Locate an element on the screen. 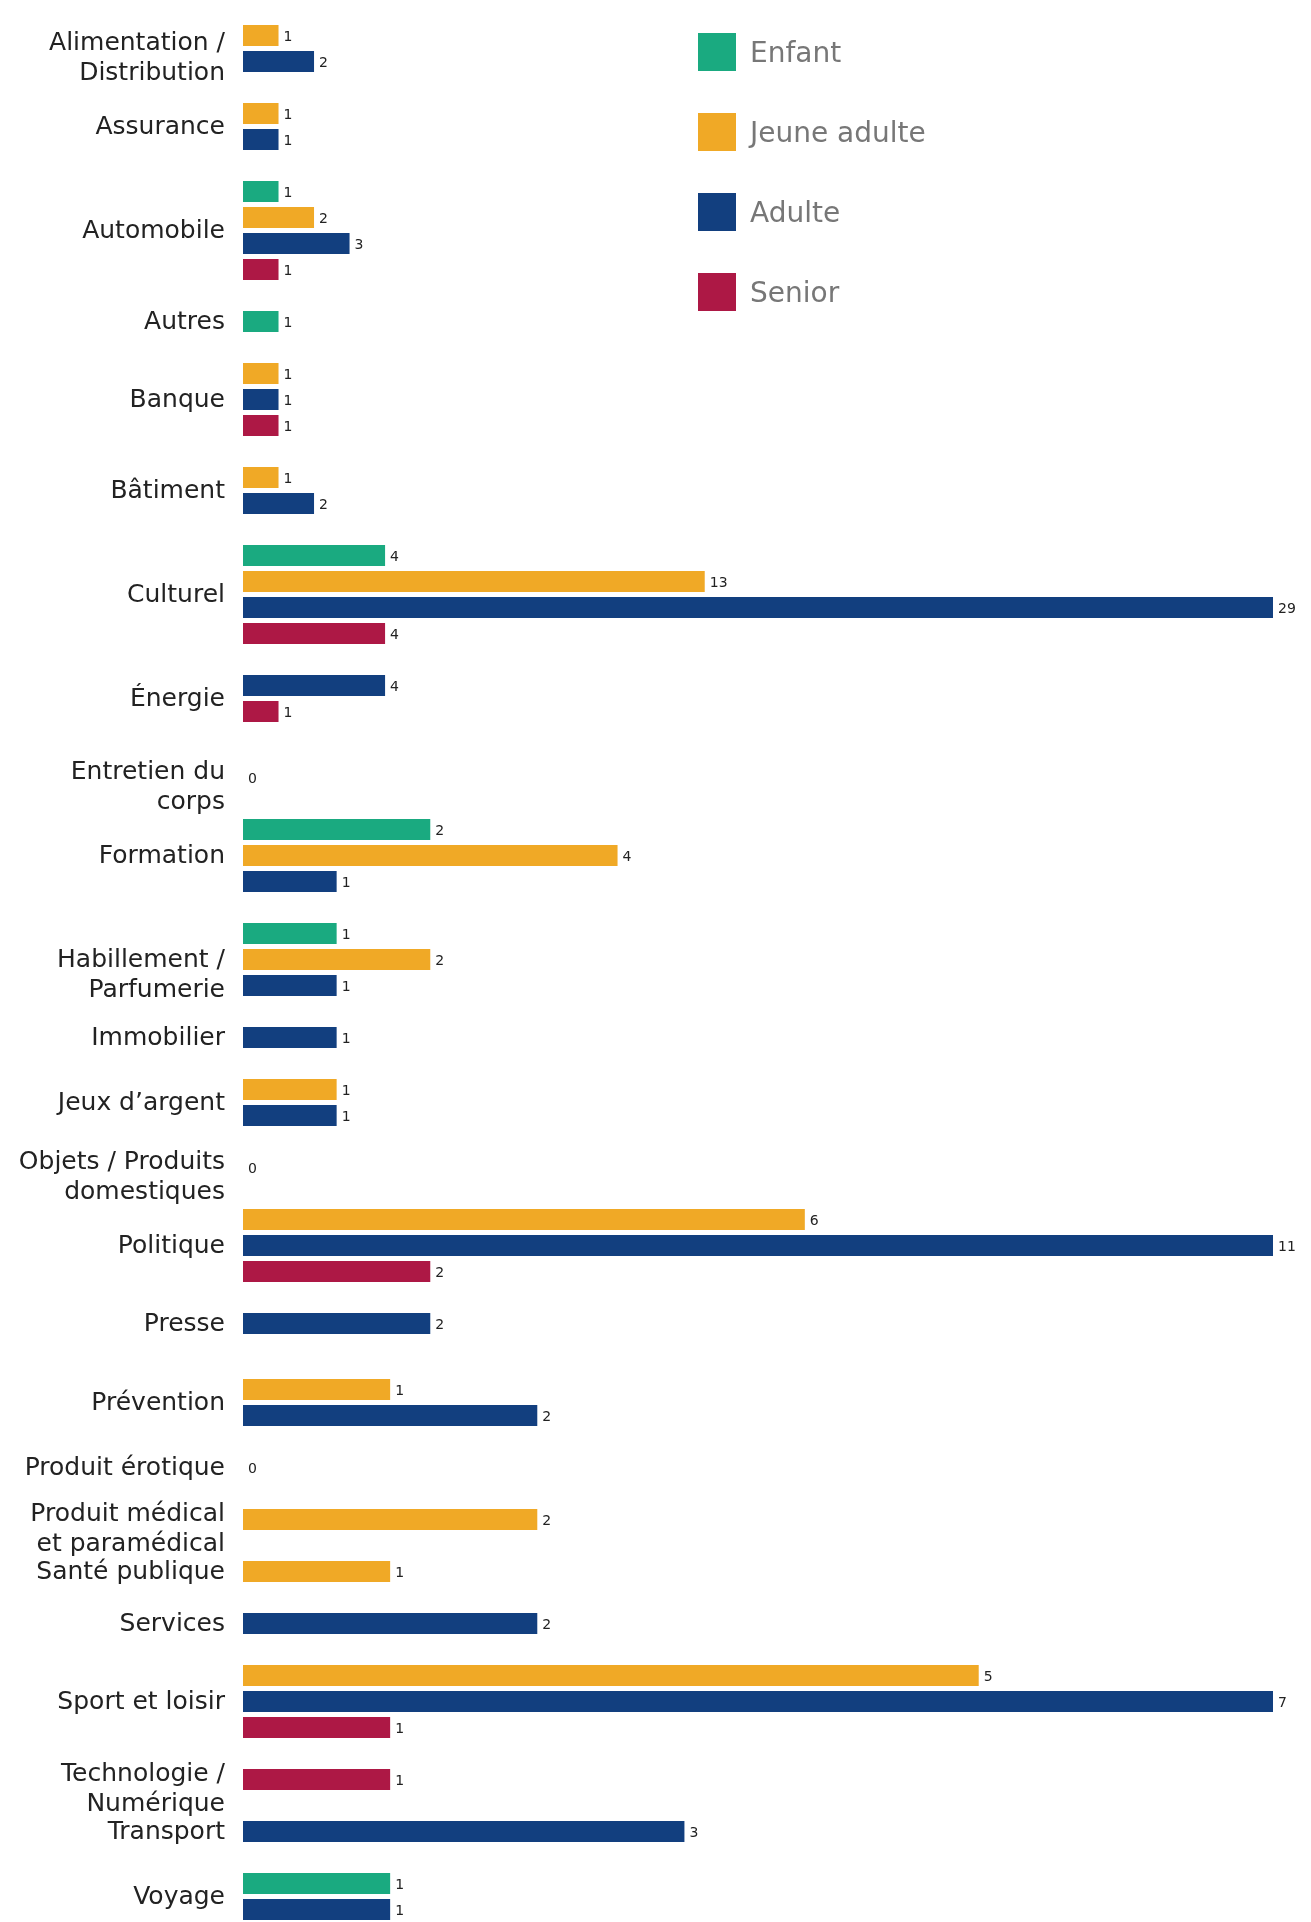 The height and width of the screenshot is (1922, 1311). y-tick-label: Objets / Produits domestiques is located at coordinates (121, 1175).